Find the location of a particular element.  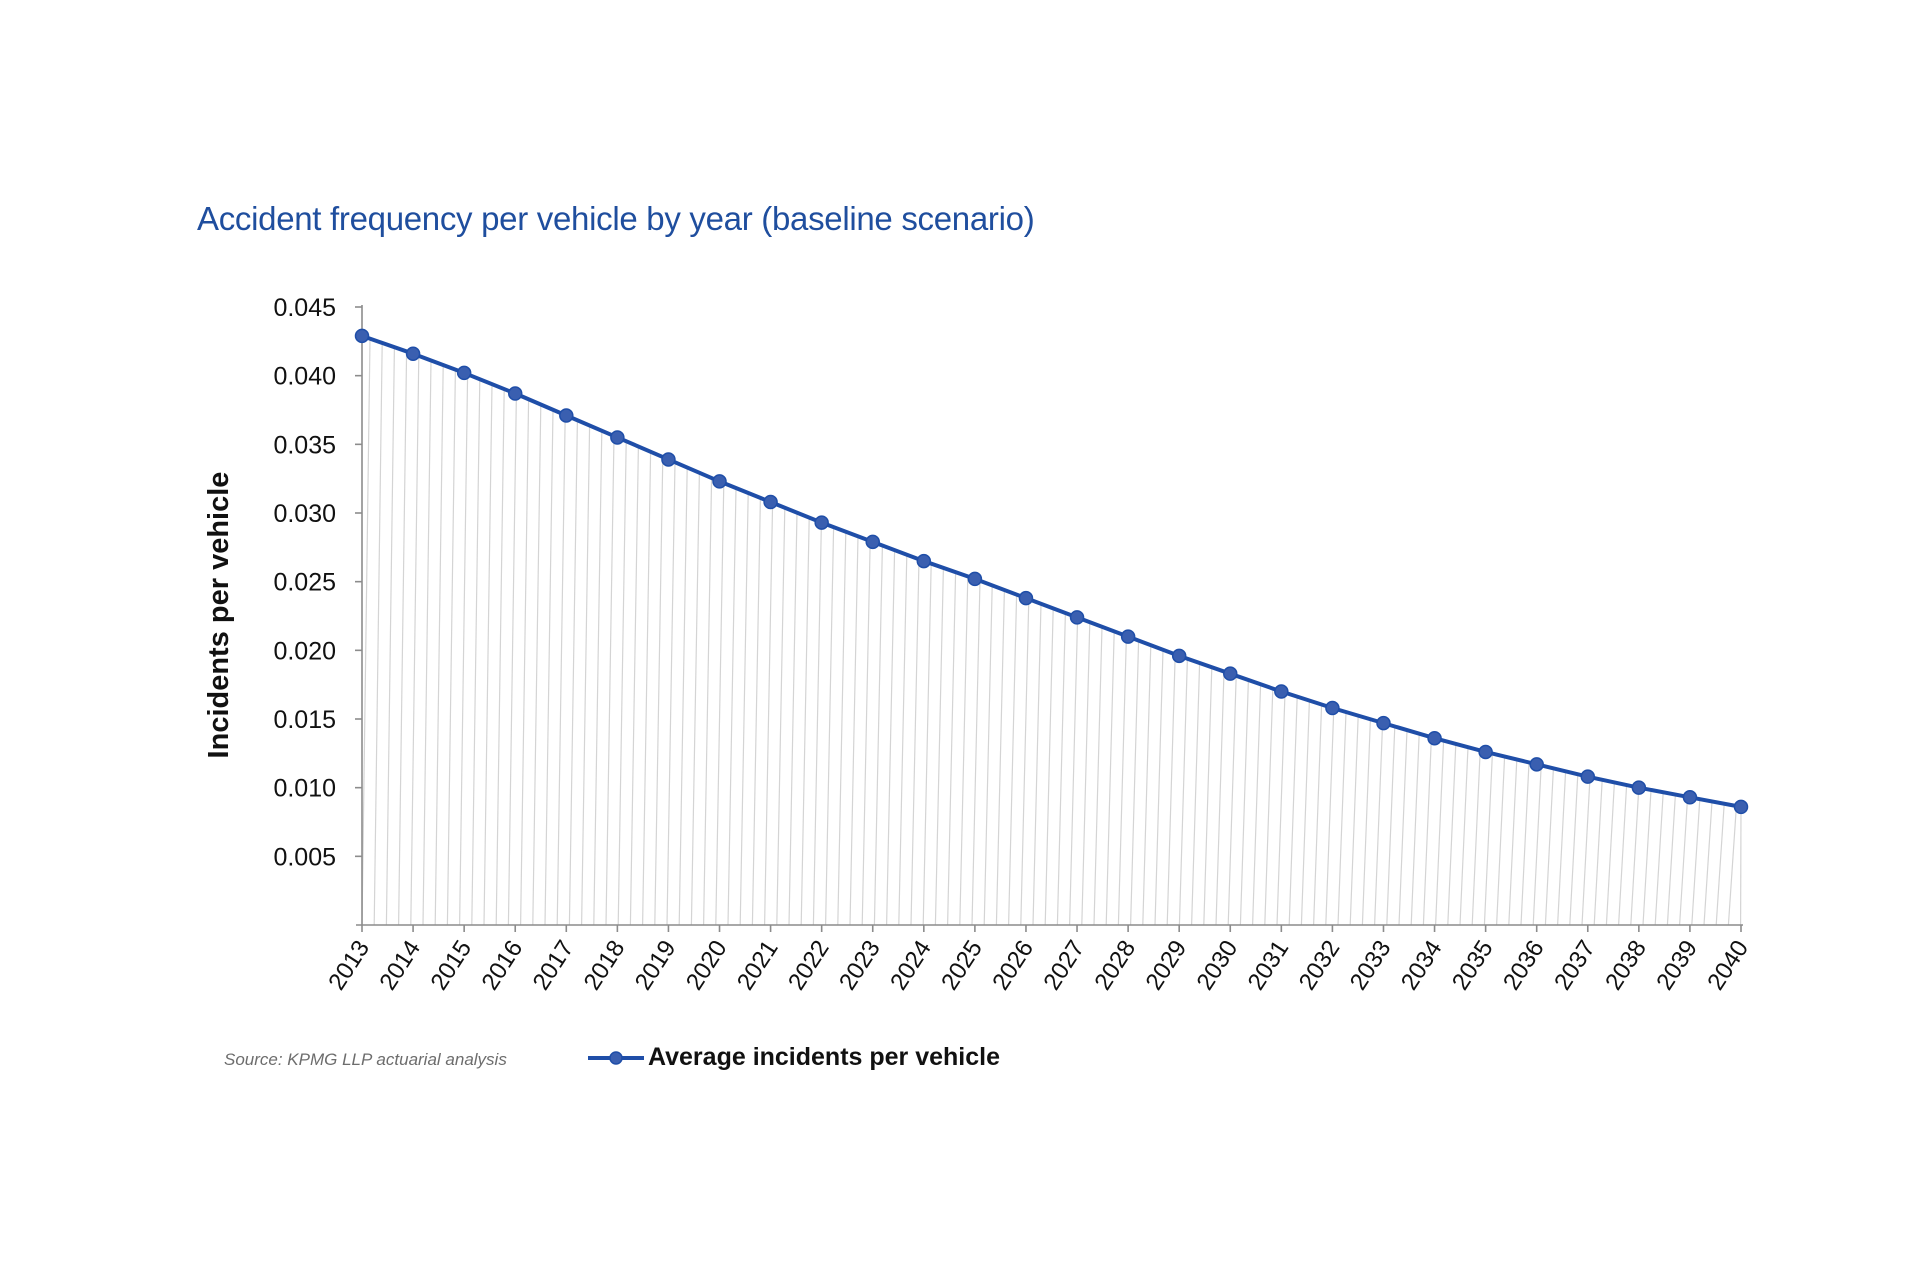

x-tick-label: 2037 is located at coordinates (1575, 965).